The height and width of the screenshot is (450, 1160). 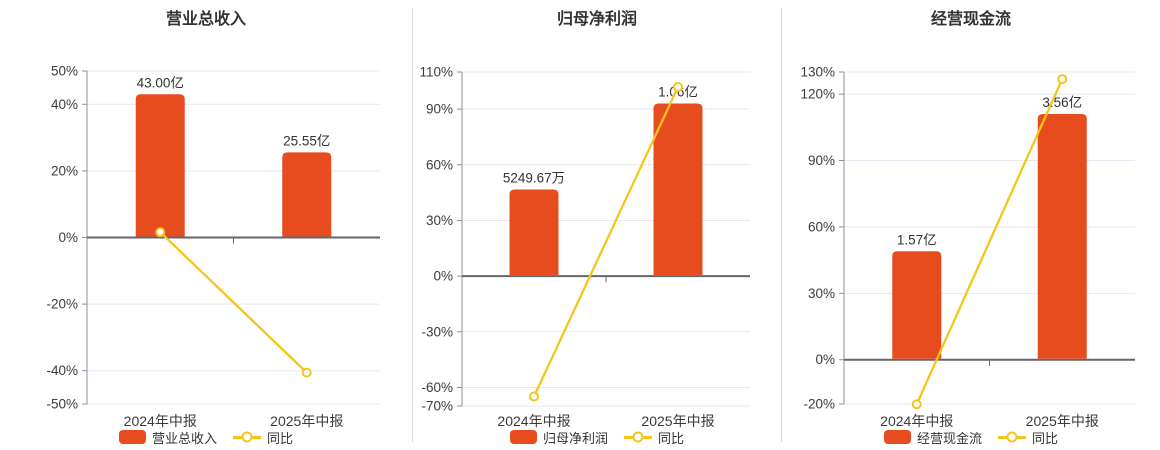 I want to click on legend-label: 营业总收入, so click(x=184, y=438).